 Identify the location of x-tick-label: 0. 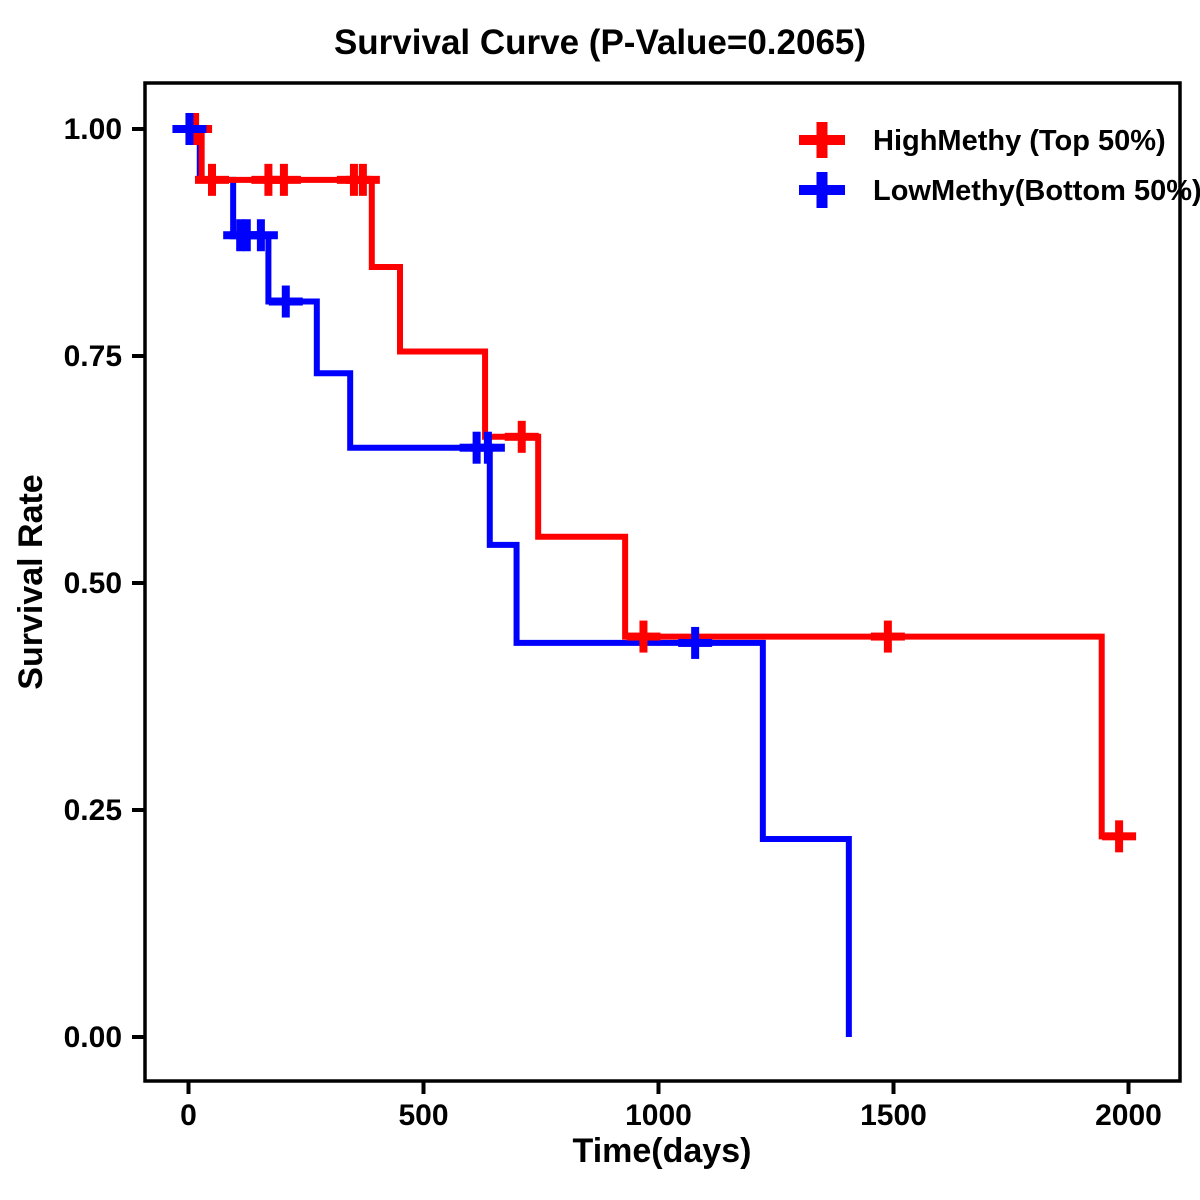
(188, 1115).